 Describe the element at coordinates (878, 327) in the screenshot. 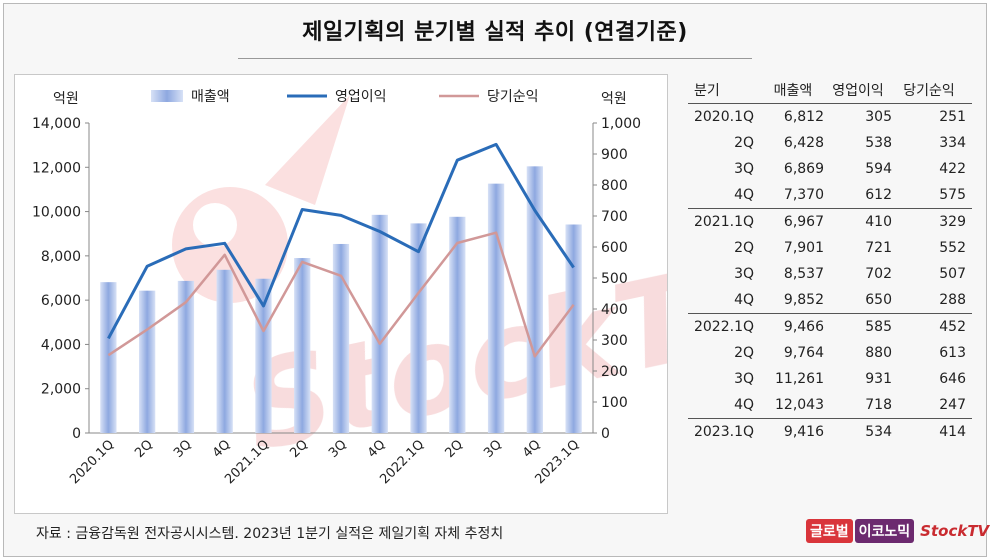

I see `cell-operating: 585` at that location.